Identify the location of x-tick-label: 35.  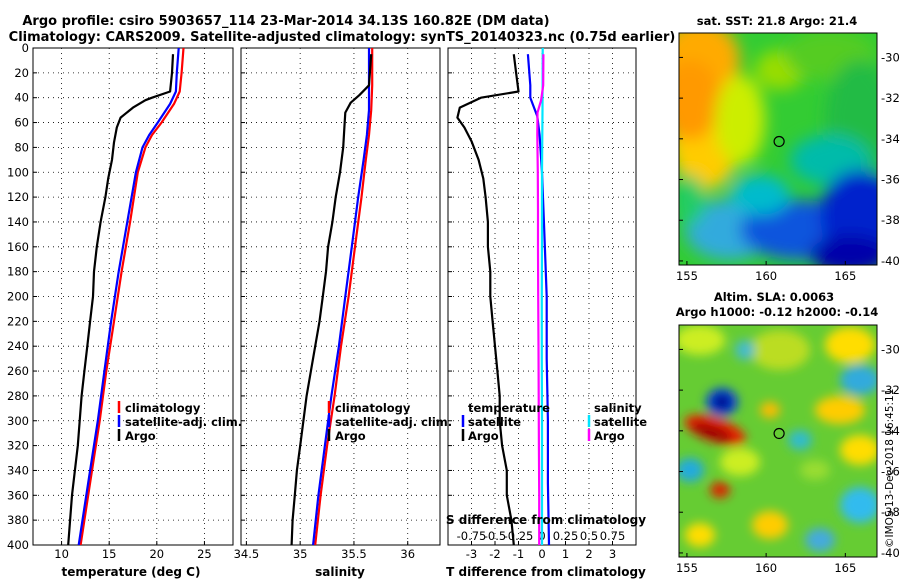
(300, 554).